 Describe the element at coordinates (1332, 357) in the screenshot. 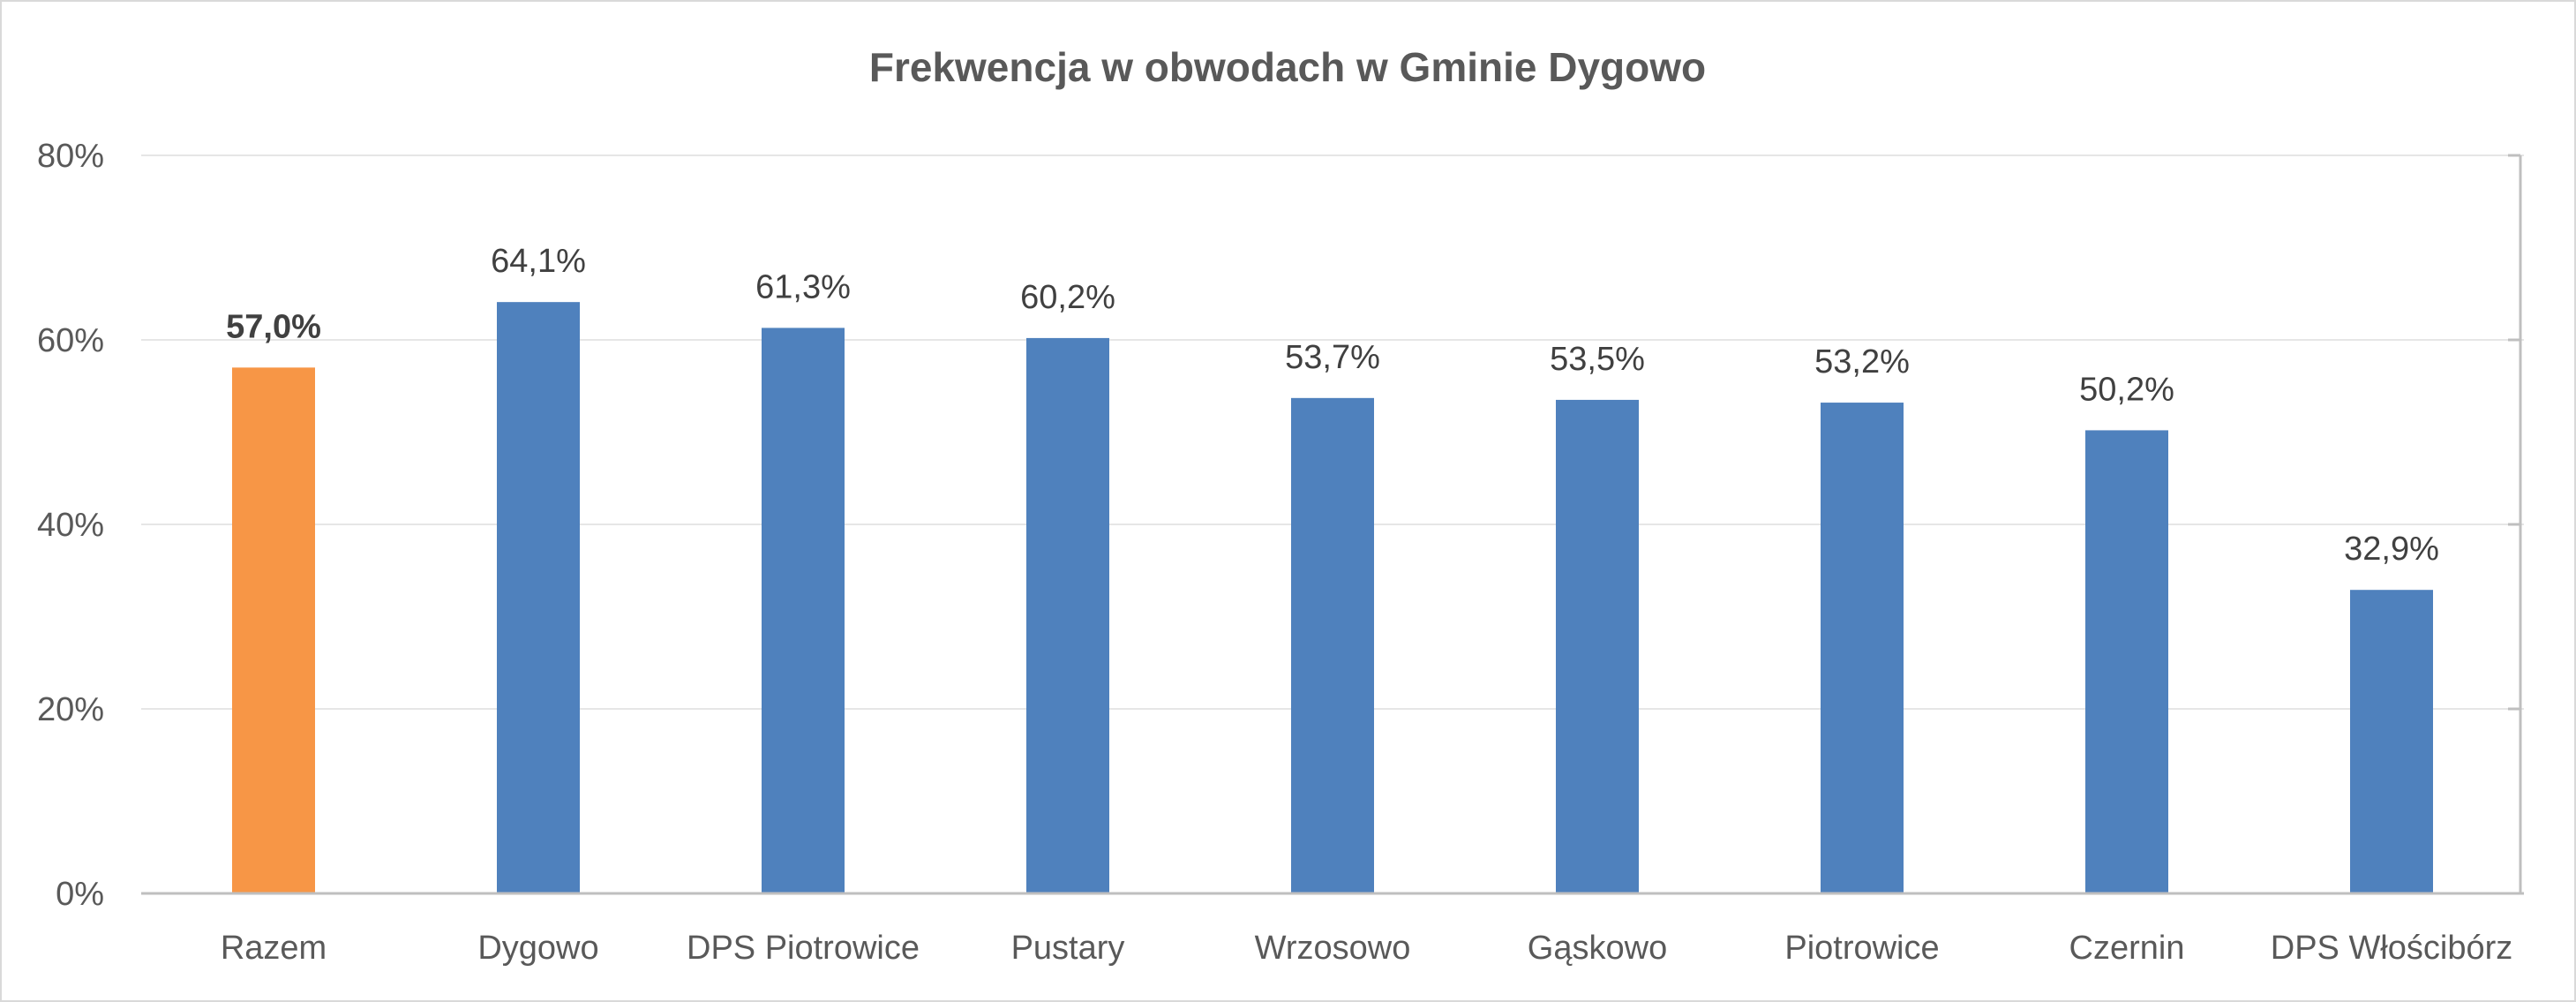

I see `data-label: 53,7%` at that location.